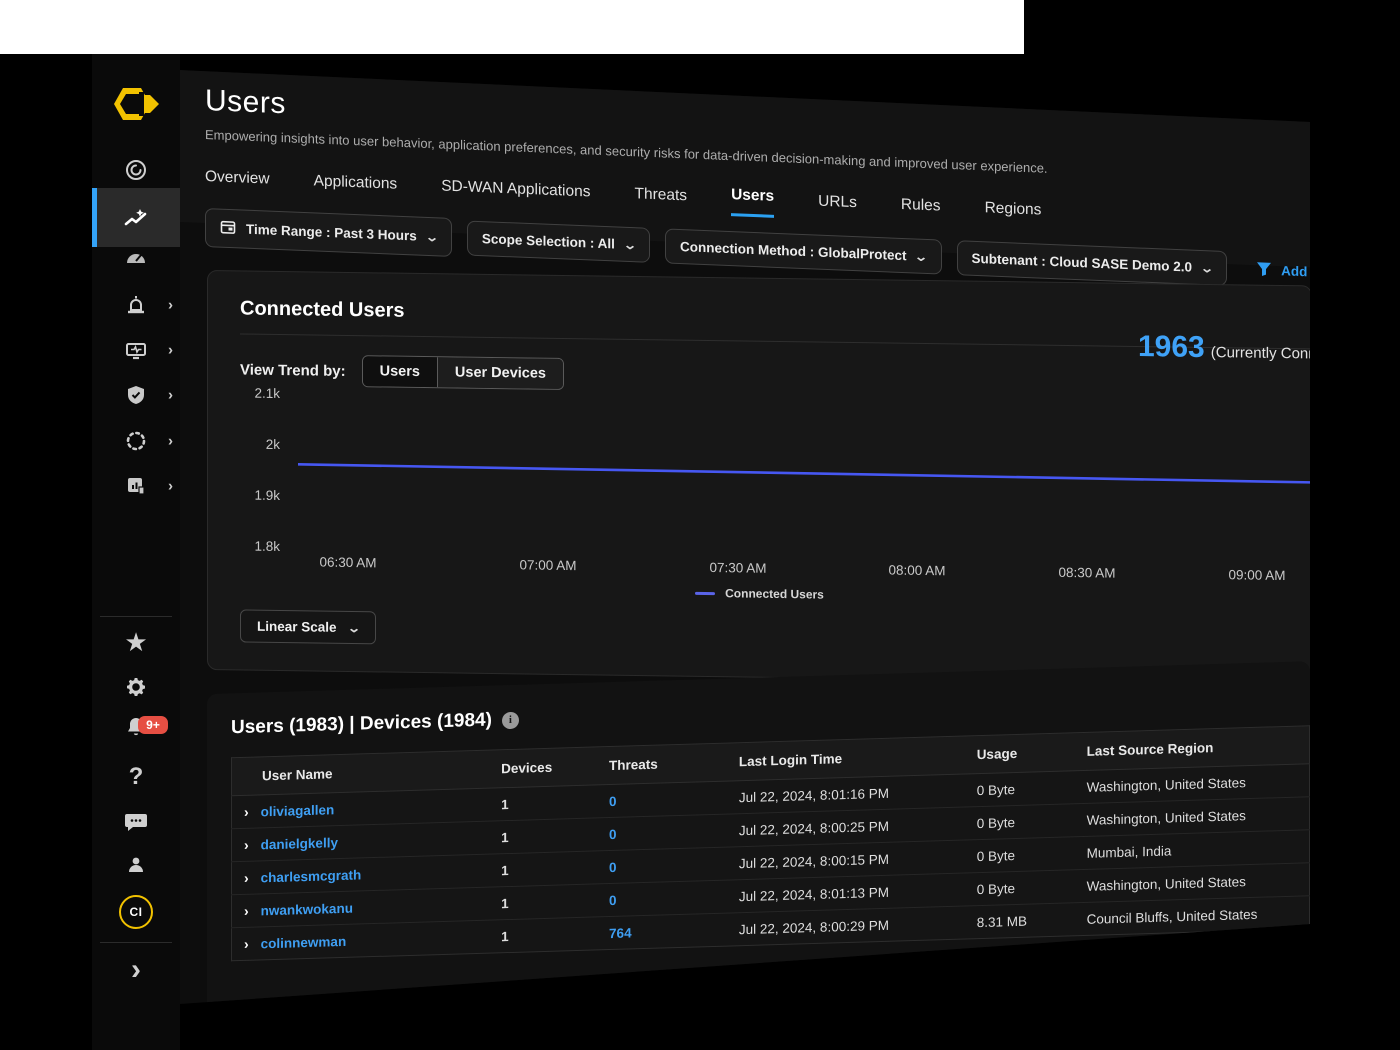 This screenshot has width=1400, height=1050. What do you see at coordinates (510, 720) in the screenshot?
I see `info-icon: i` at bounding box center [510, 720].